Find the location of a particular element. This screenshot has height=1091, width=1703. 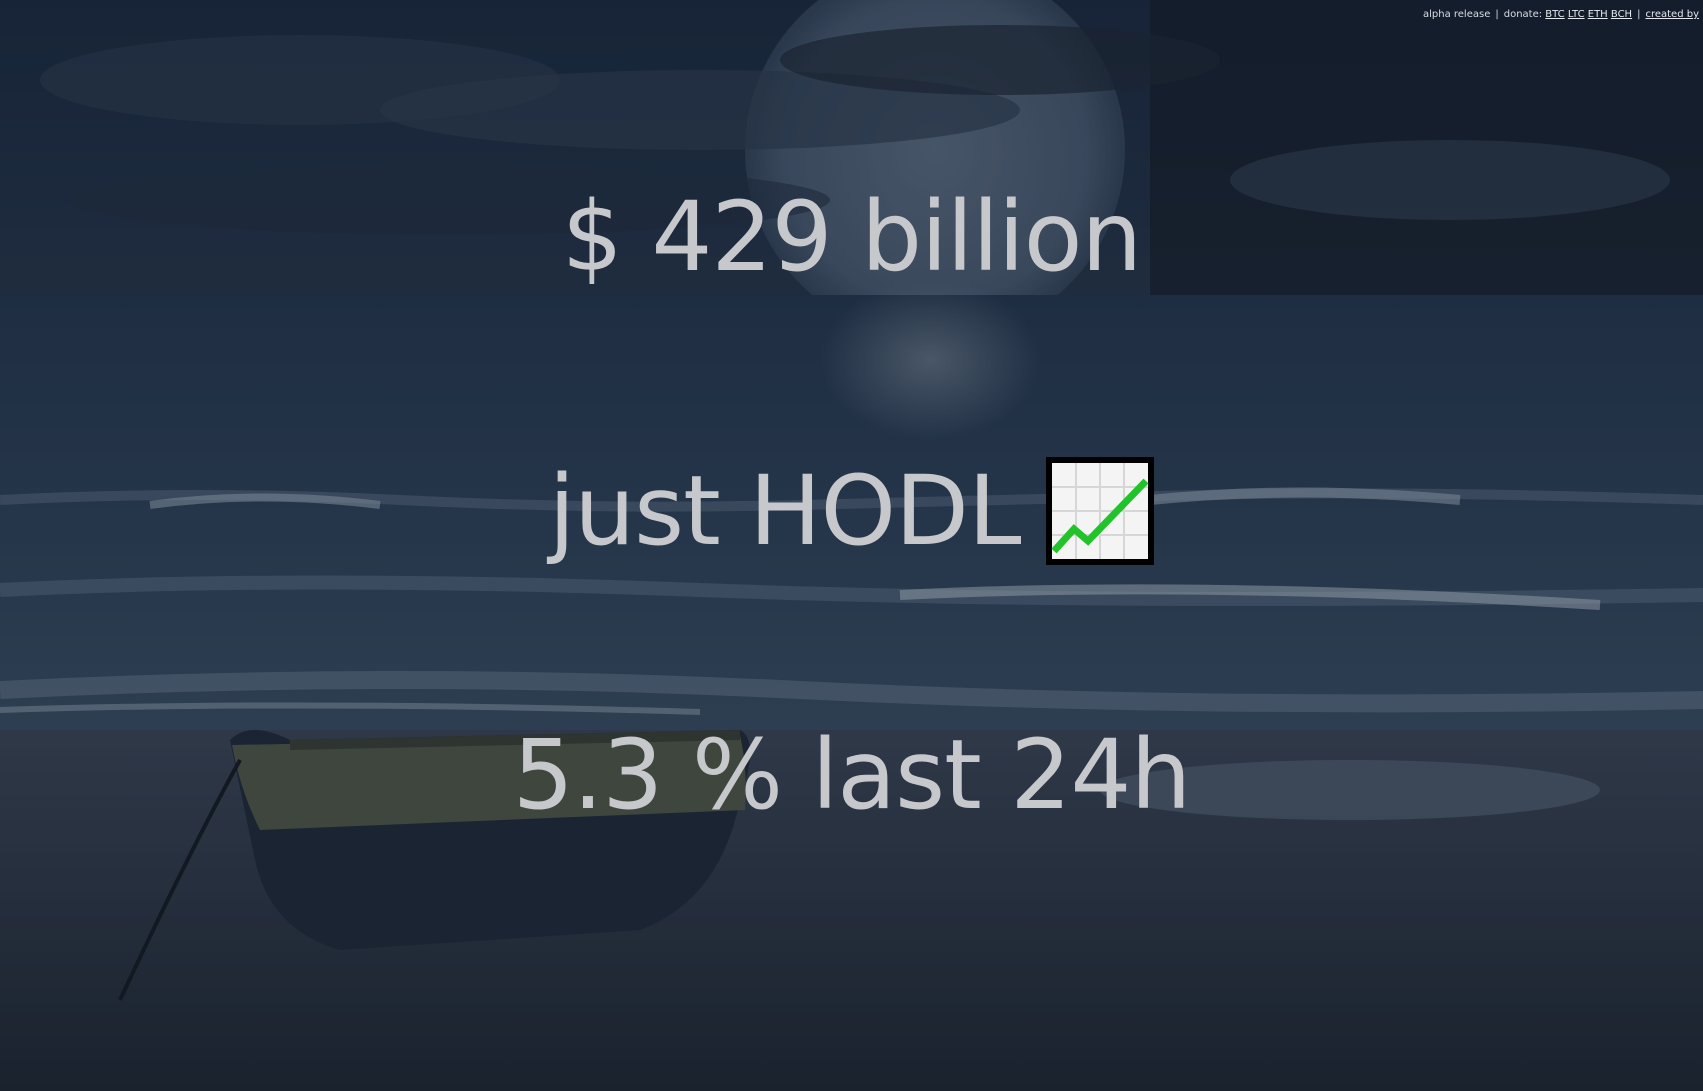

donate-label: donate: is located at coordinates (1523, 14).